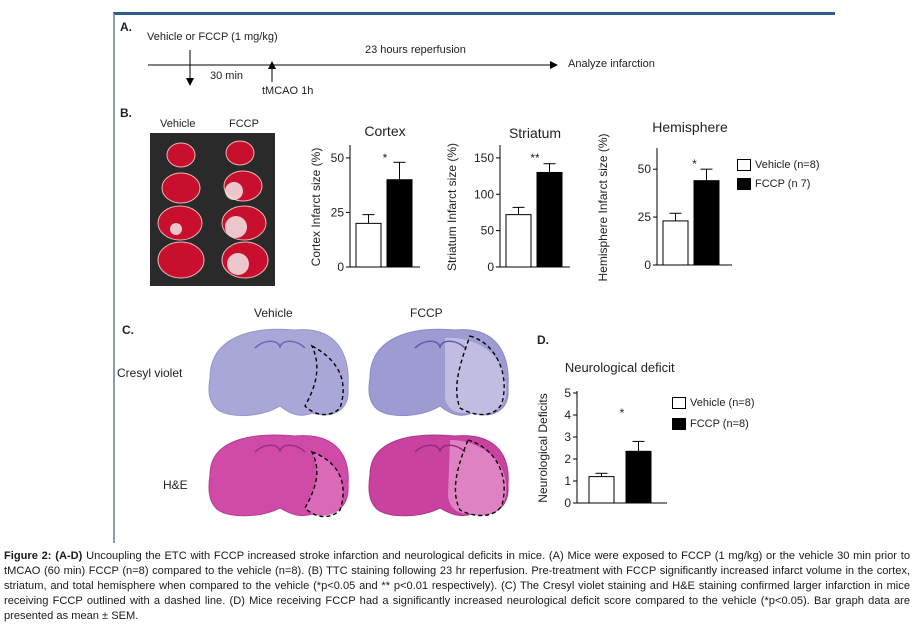 Image resolution: width=917 pixels, height=643 pixels. Describe the element at coordinates (744, 165) in the screenshot. I see `legend-vehicle-swatch` at that location.